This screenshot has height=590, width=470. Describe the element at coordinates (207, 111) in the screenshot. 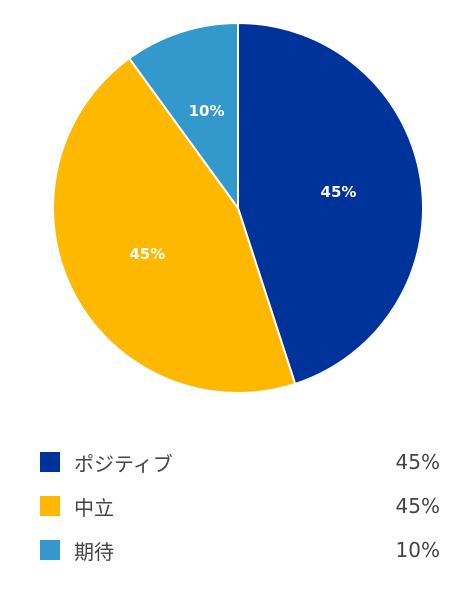

I see `pie-label-expectation: 10%` at that location.